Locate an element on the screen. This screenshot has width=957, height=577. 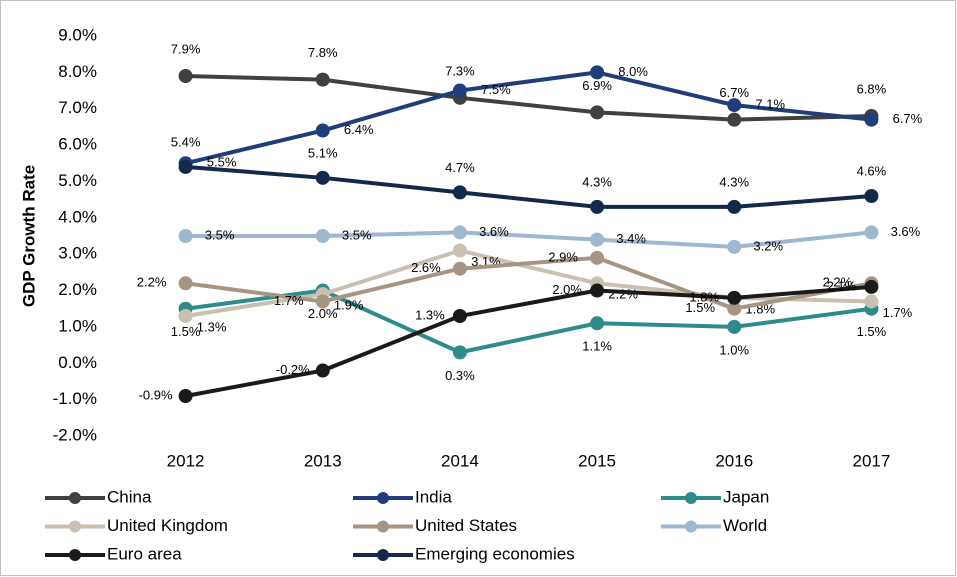
y-tick-label: 3.0% is located at coordinates (77, 253).